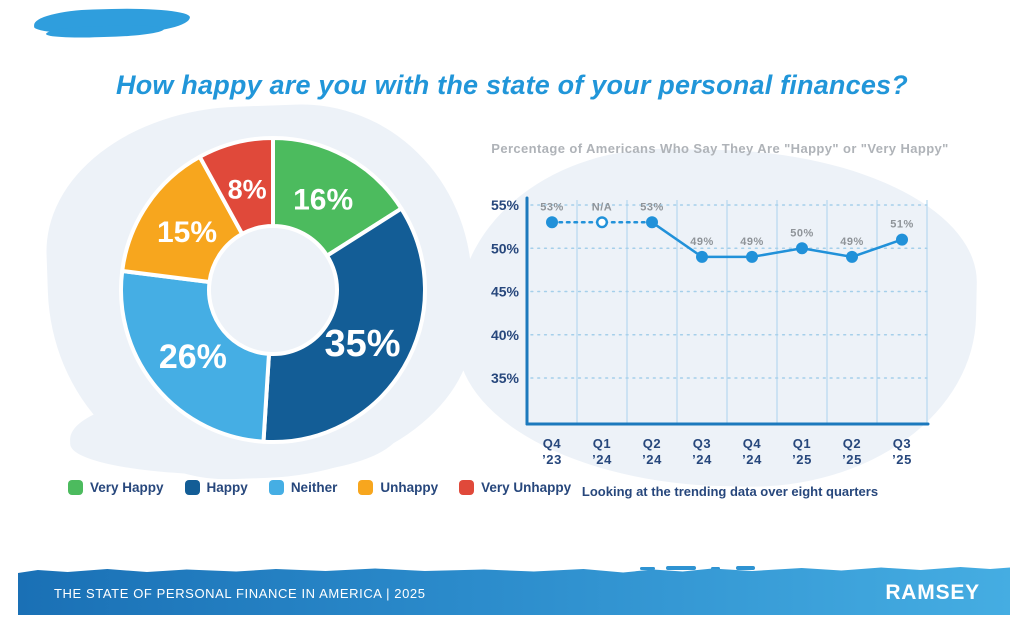 The height and width of the screenshot is (634, 1024). Describe the element at coordinates (652, 451) in the screenshot. I see `x-axis-tick-label: Q2’24` at that location.